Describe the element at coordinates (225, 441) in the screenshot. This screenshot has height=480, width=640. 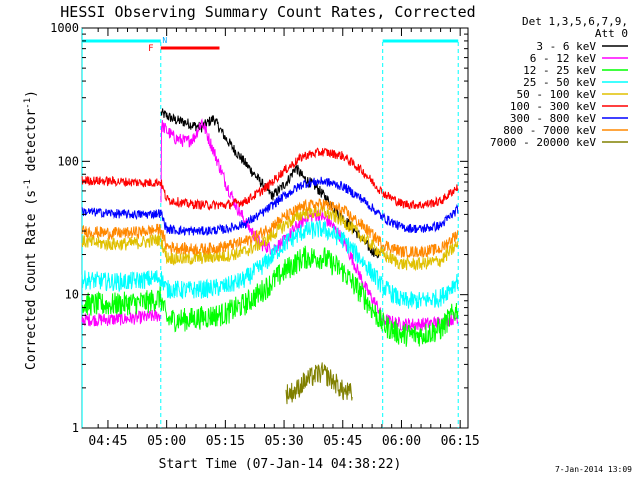
I see `x-tick-label: 05:15` at that location.